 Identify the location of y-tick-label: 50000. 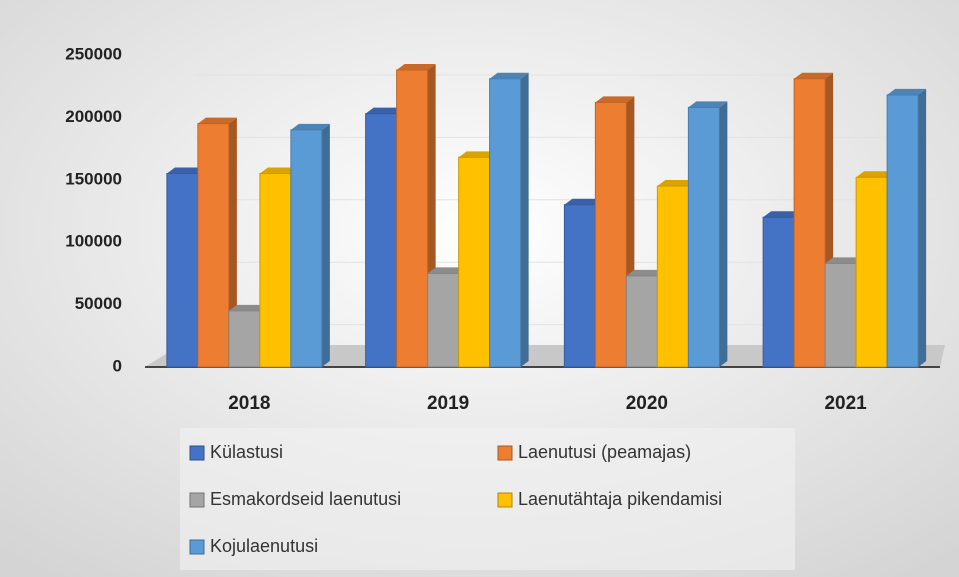
(98, 303).